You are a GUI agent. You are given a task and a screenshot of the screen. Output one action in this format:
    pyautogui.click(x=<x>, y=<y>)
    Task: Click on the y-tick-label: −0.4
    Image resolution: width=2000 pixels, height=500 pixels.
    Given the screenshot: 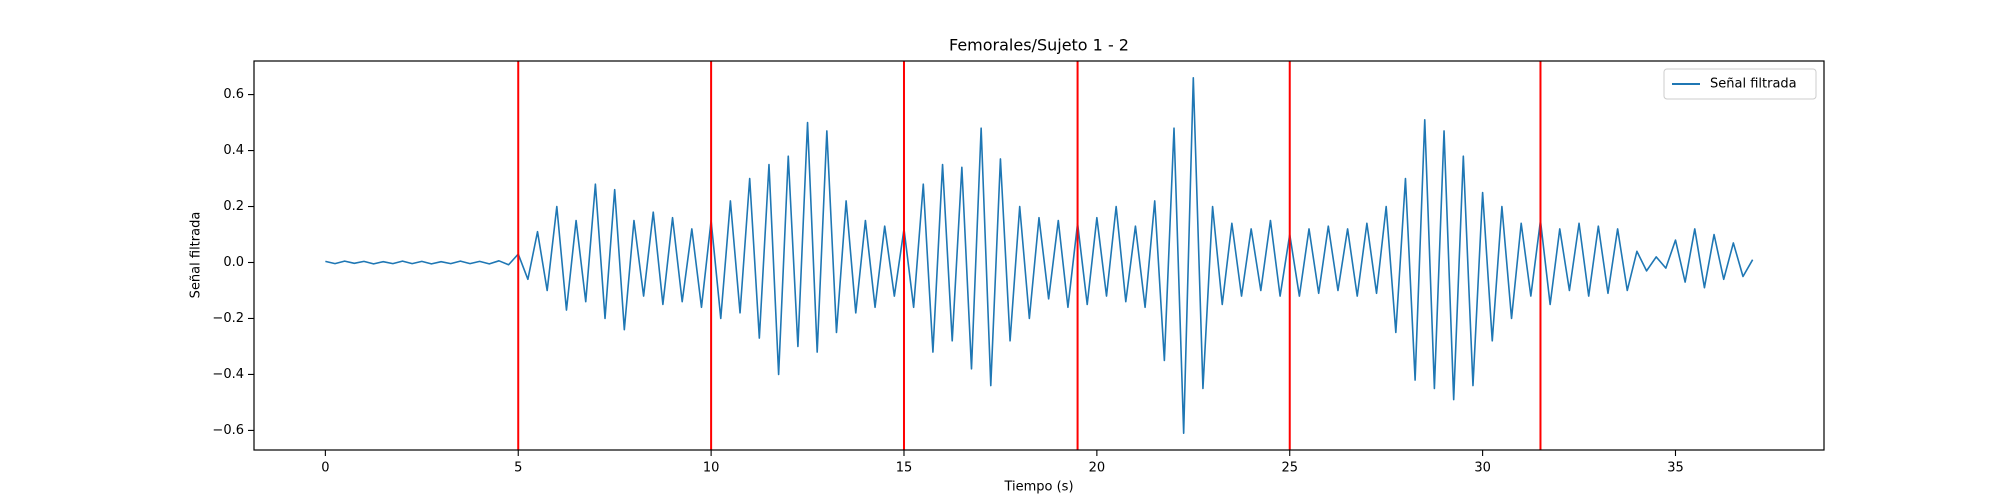 What is the action you would take?
    pyautogui.click(x=228, y=374)
    